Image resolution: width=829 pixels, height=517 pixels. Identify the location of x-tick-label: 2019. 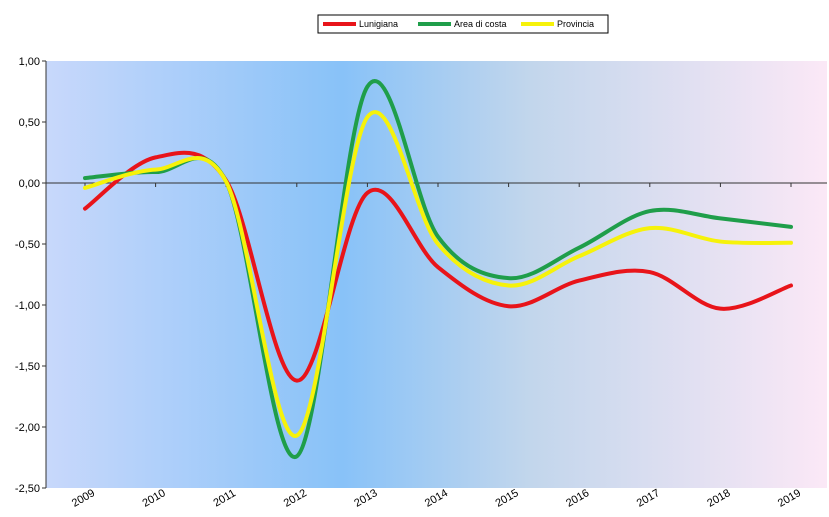
(789, 498).